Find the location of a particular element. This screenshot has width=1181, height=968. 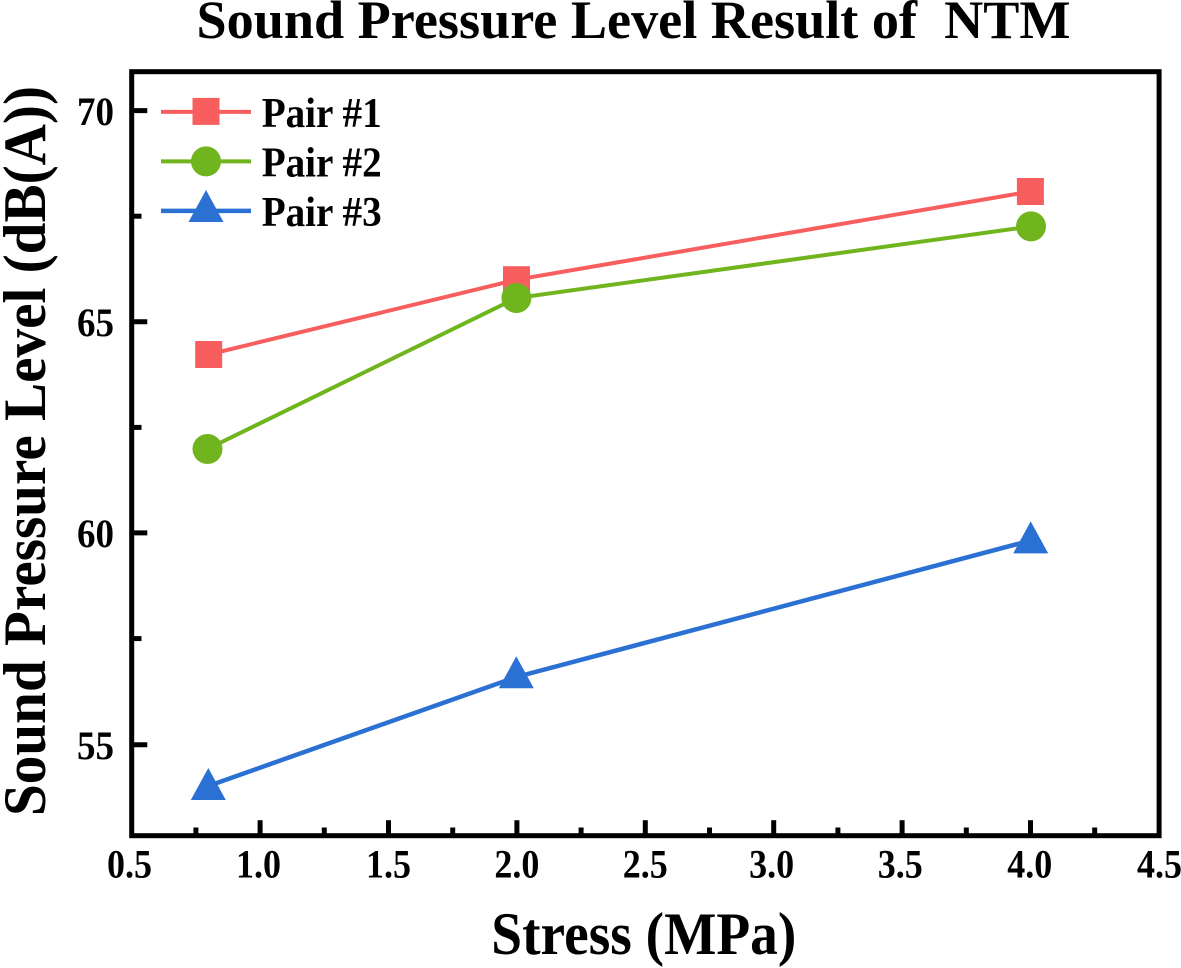

svg-text: 1.5 is located at coordinates (388, 863).